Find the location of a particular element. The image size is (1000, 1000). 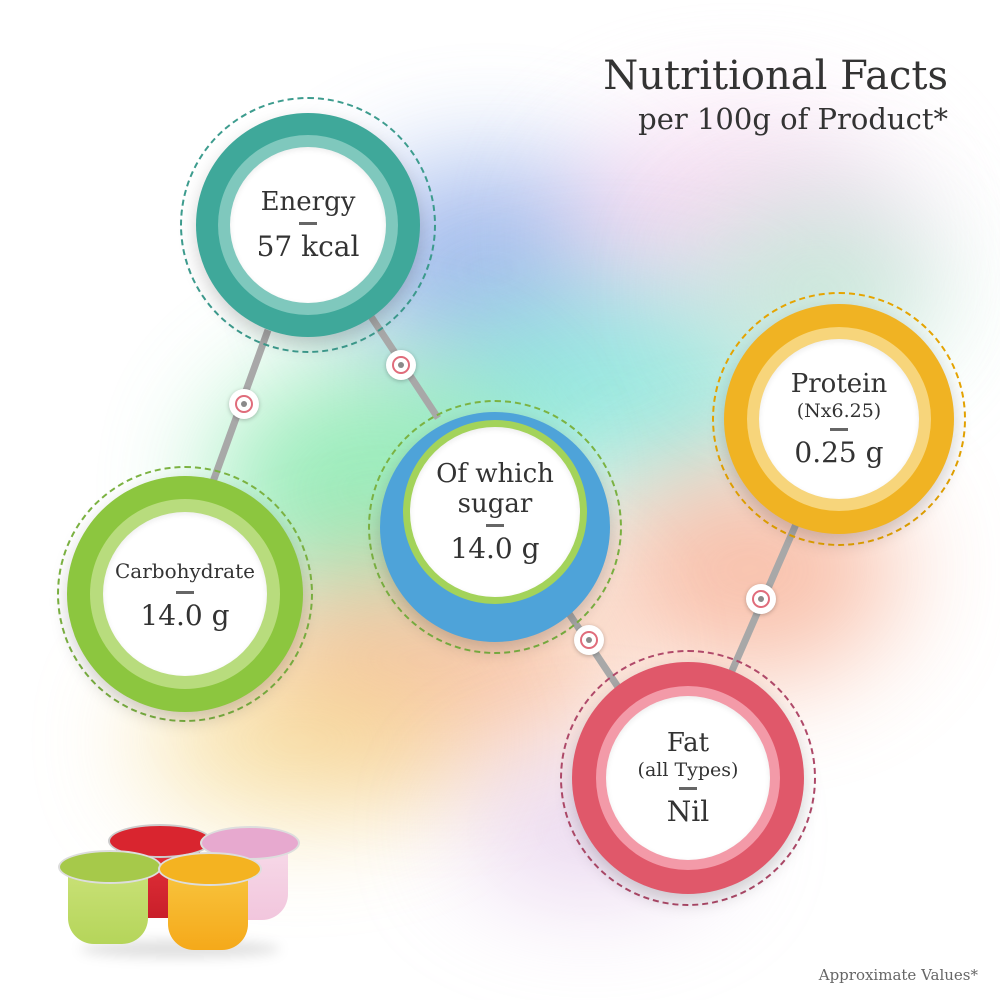

jelly-cups-image is located at coordinates (180, 890).